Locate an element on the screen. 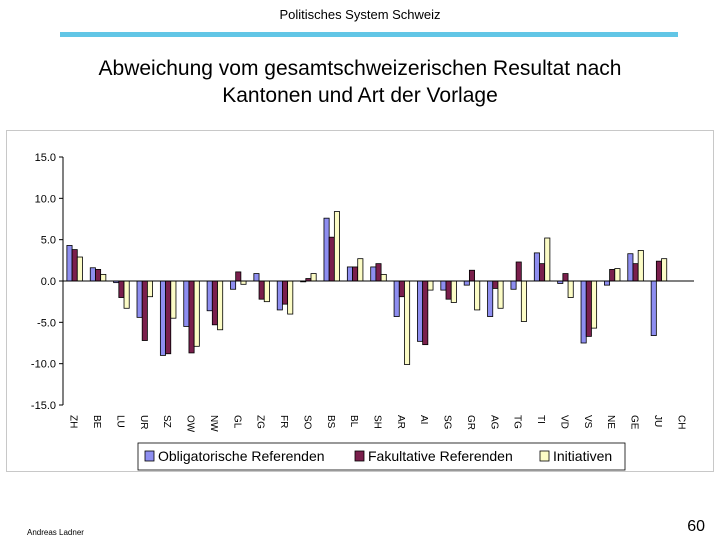 The width and height of the screenshot is (720, 540). title-line-2: Kantonen und Art der Vorlage is located at coordinates (360, 95).